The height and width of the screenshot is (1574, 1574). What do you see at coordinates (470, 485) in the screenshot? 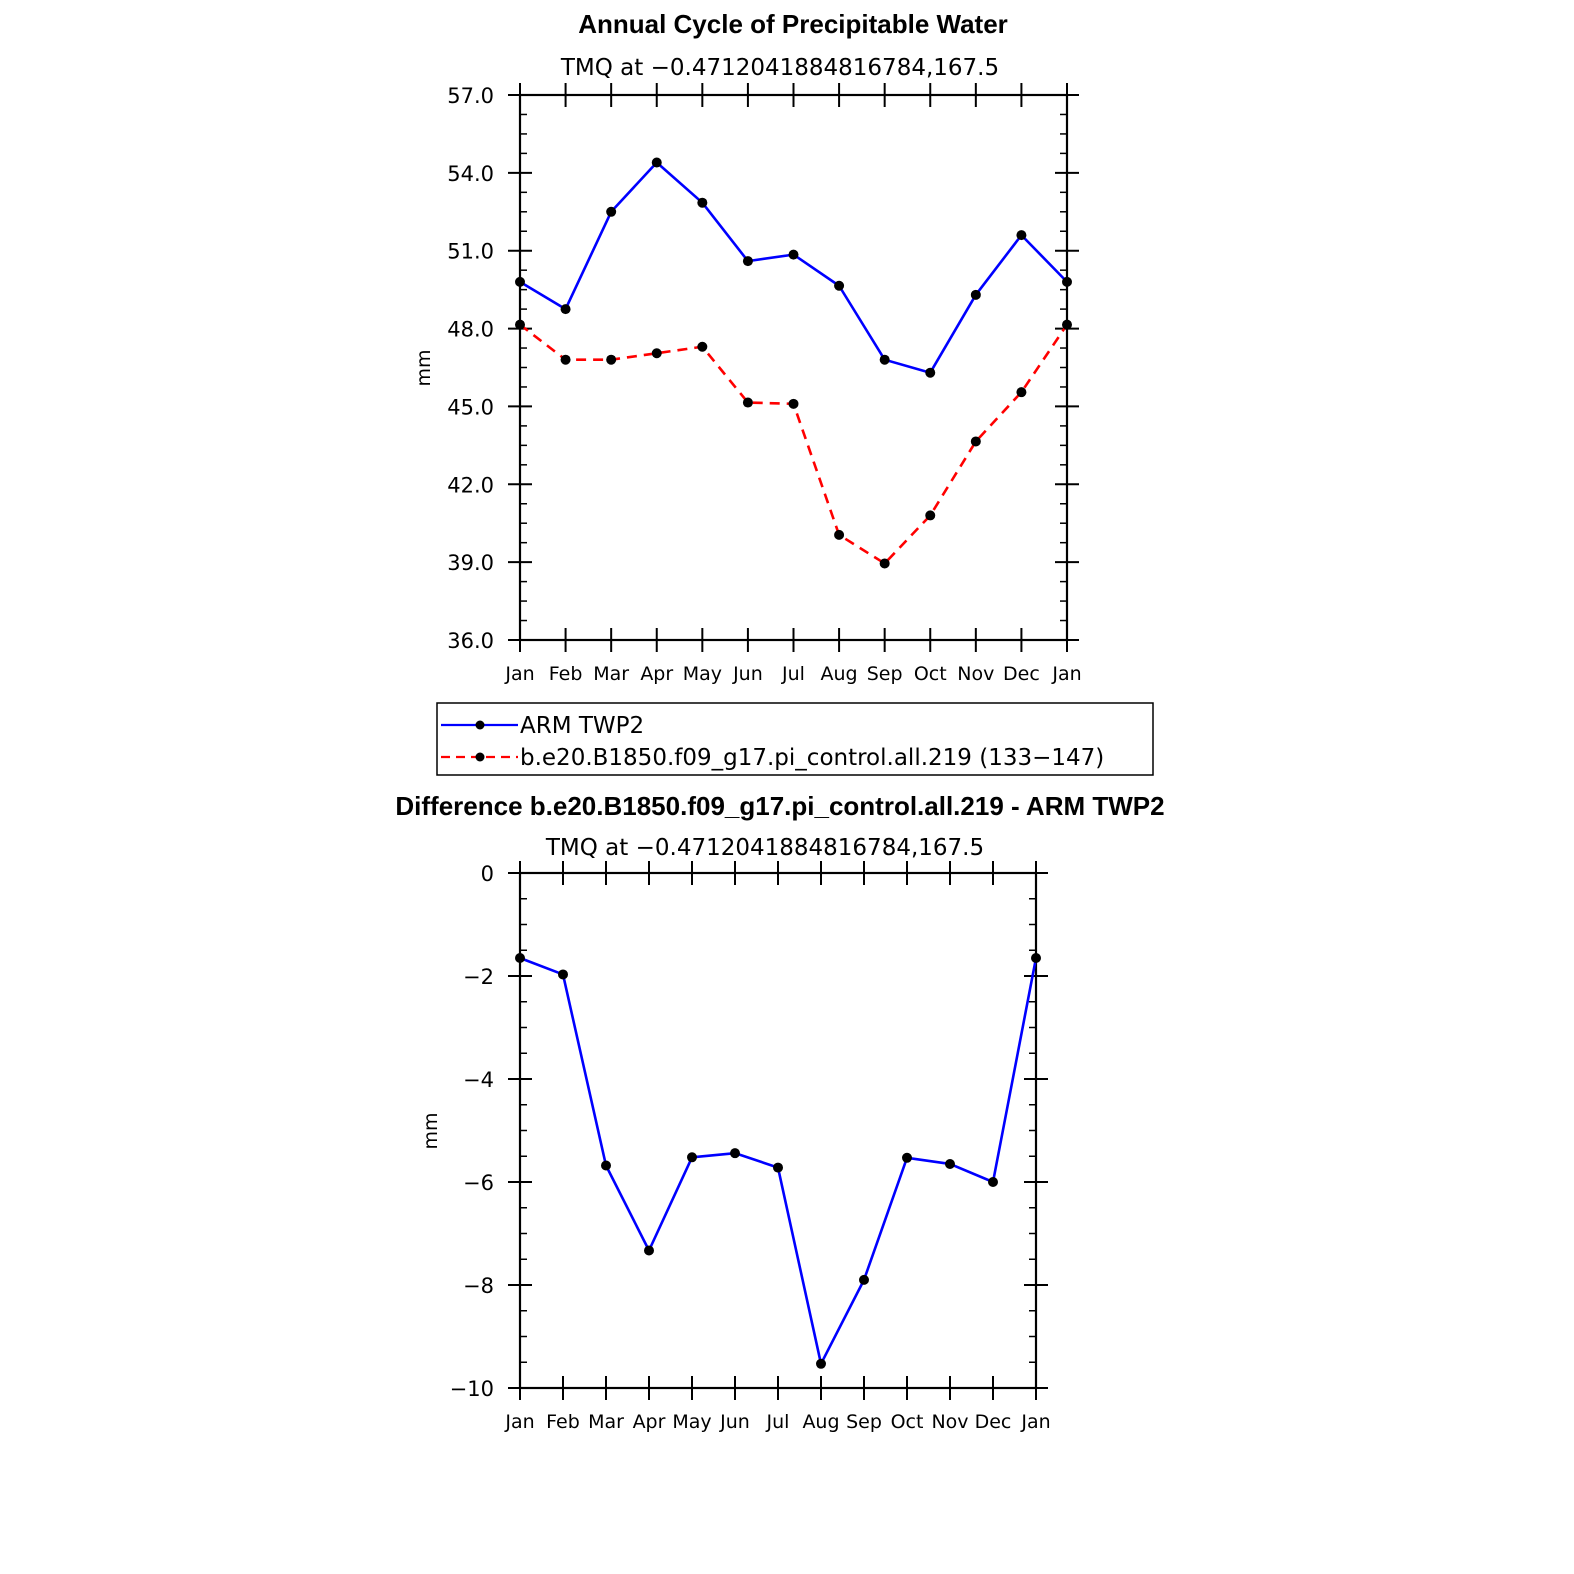
I see `y-tick-label: 42.0` at bounding box center [470, 485].